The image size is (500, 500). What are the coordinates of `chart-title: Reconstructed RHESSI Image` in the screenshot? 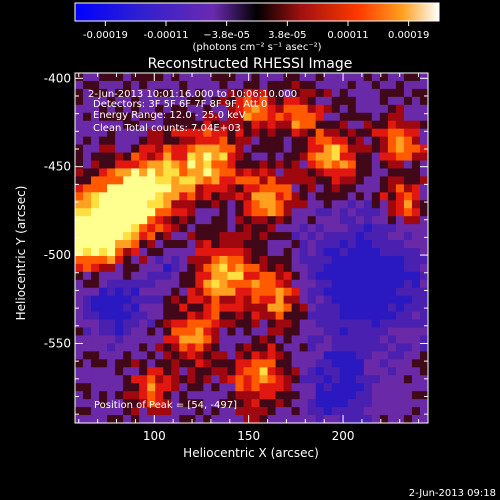 It's located at (250, 64).